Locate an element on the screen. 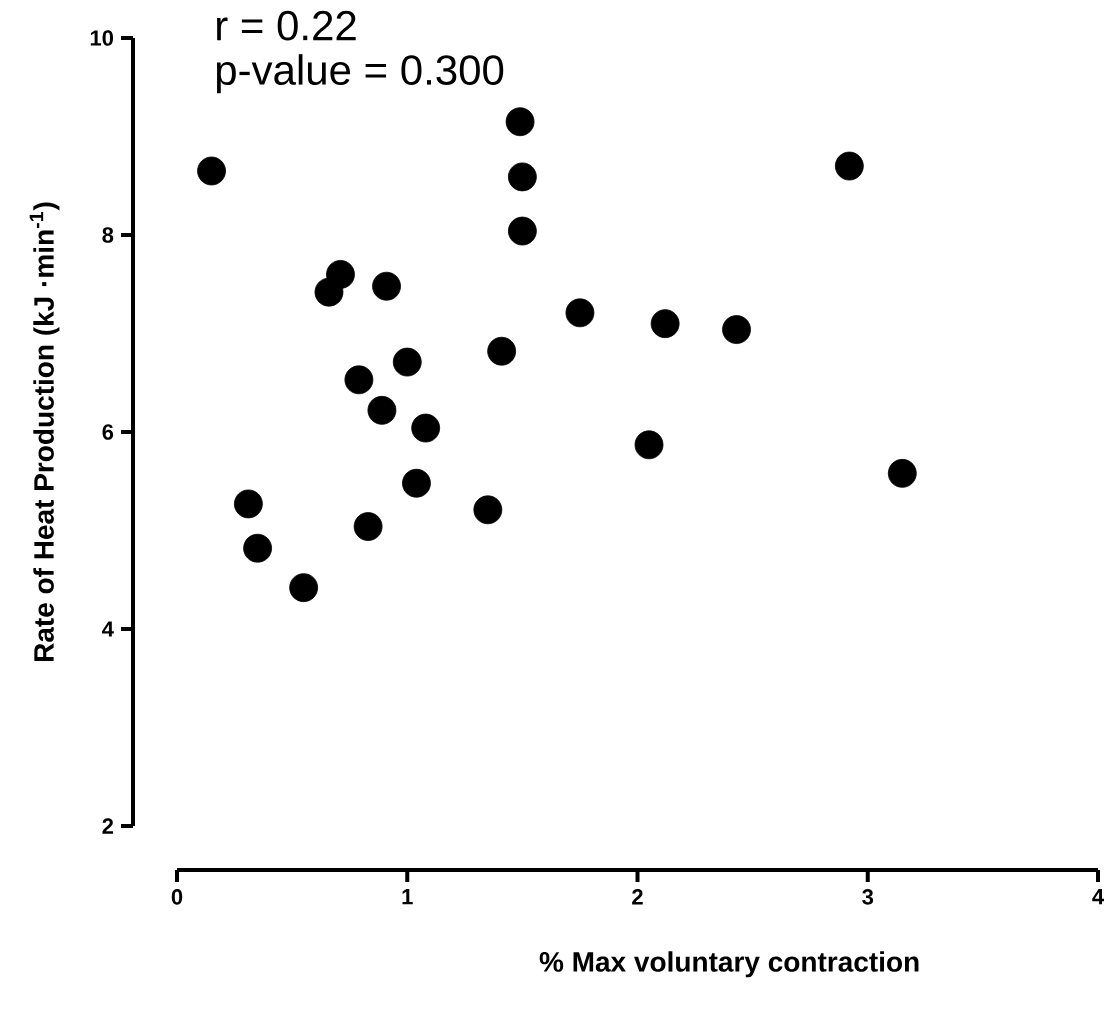 The width and height of the screenshot is (1112, 1013). x-tick-label: 1 is located at coordinates (407, 897).